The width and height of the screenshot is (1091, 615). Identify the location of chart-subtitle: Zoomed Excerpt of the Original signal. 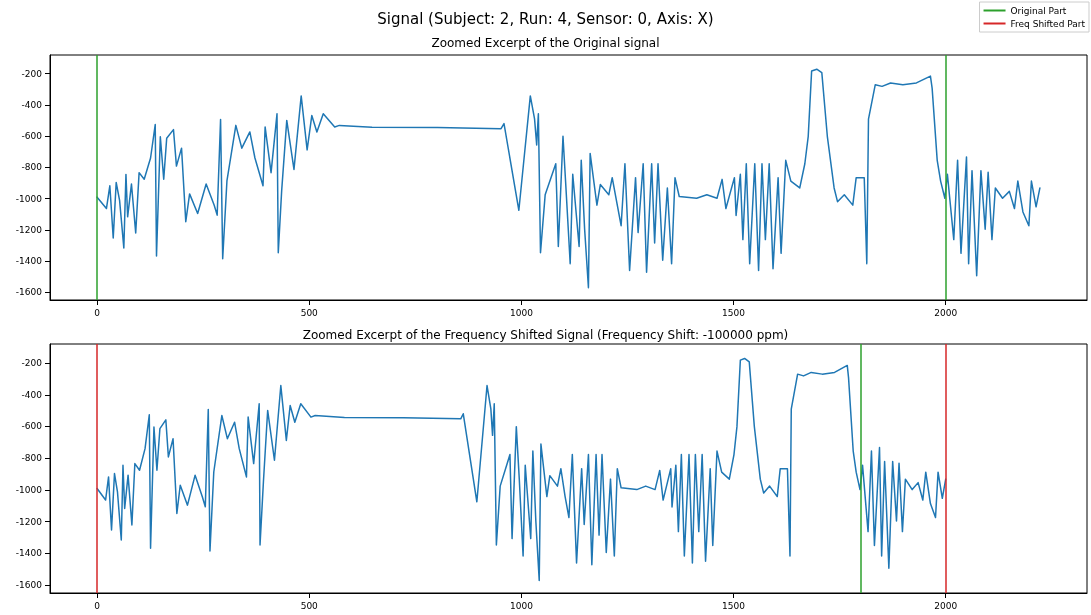
(545, 43).